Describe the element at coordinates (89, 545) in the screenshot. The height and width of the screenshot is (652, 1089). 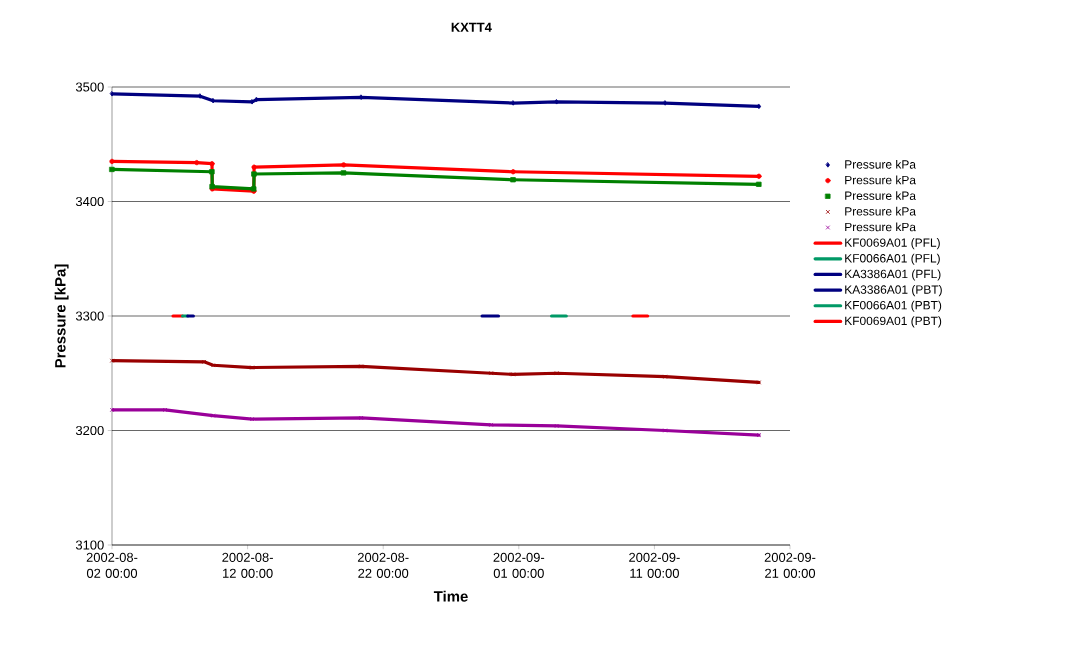
I see `y-tick-label: 3100` at that location.